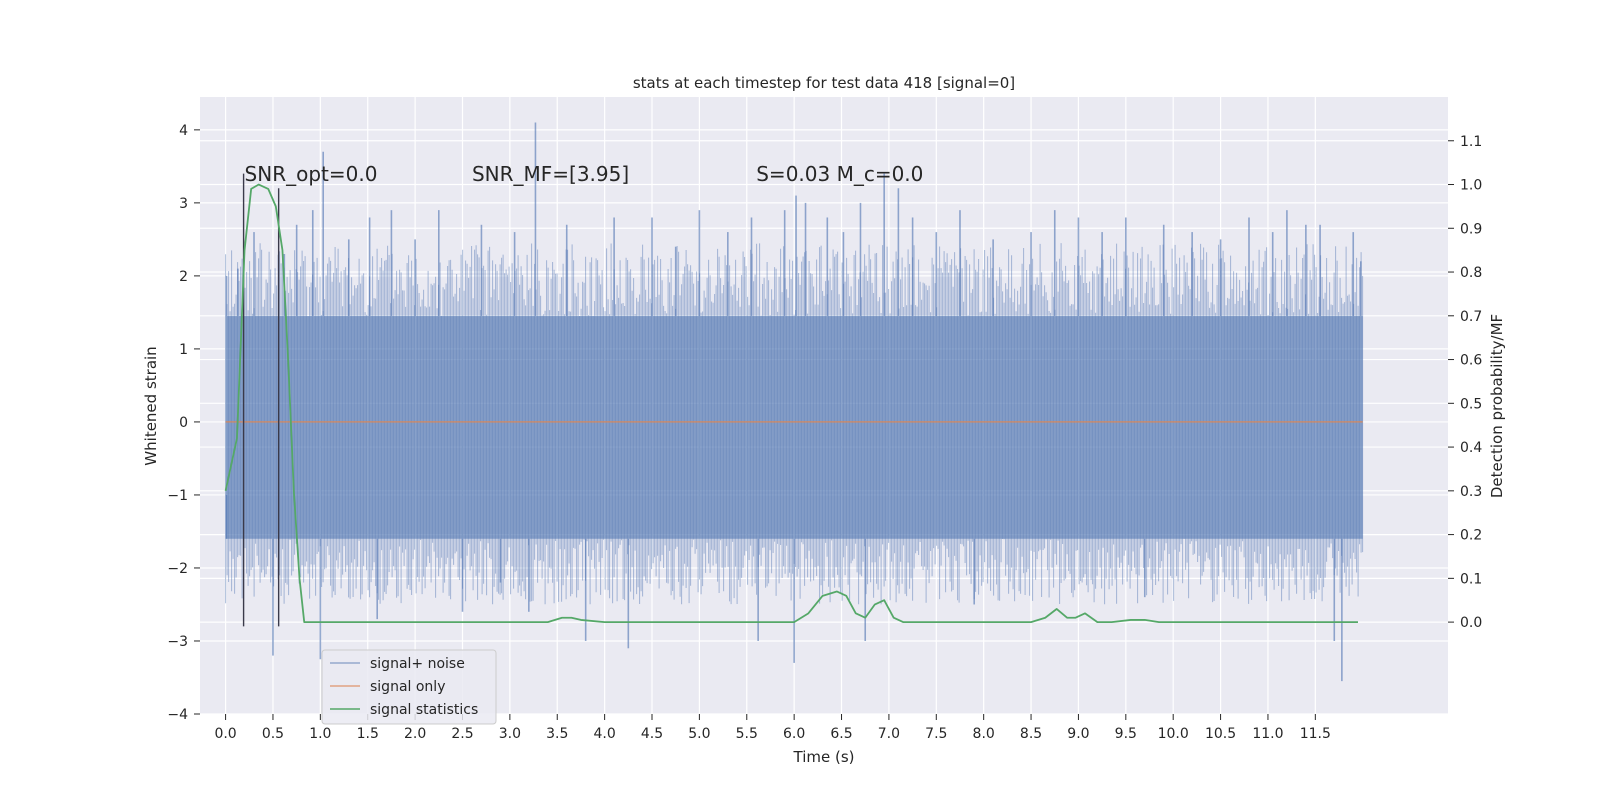  I want to click on y-left-tick-label: 1, so click(183, 350).